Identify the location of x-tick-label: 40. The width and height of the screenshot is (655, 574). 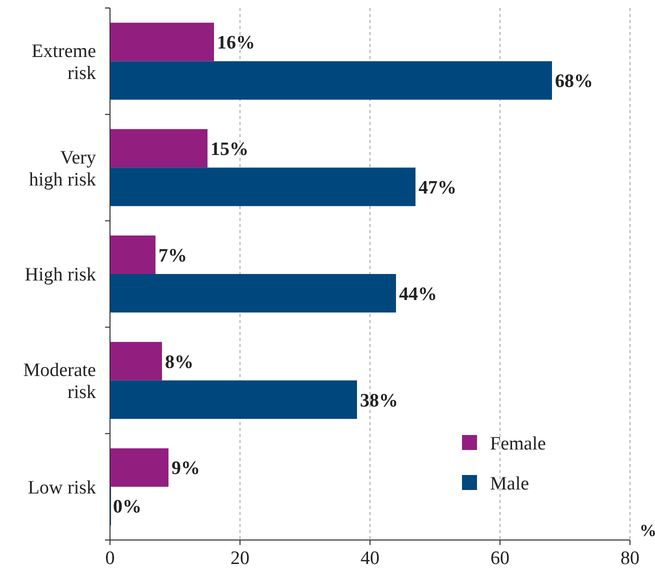
(370, 558).